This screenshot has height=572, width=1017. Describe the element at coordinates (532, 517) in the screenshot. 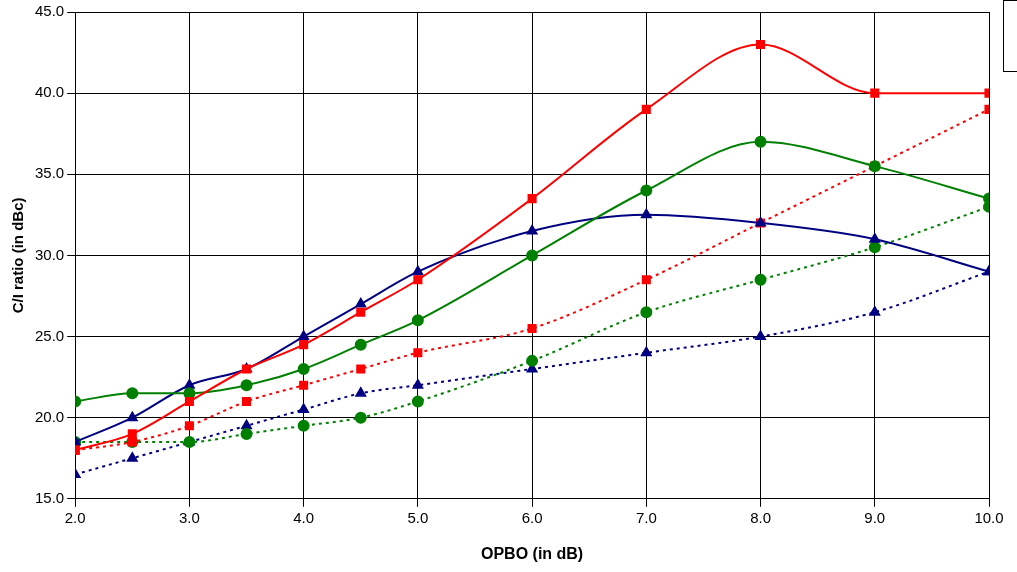

I see `x-tick-label: 6.0` at that location.